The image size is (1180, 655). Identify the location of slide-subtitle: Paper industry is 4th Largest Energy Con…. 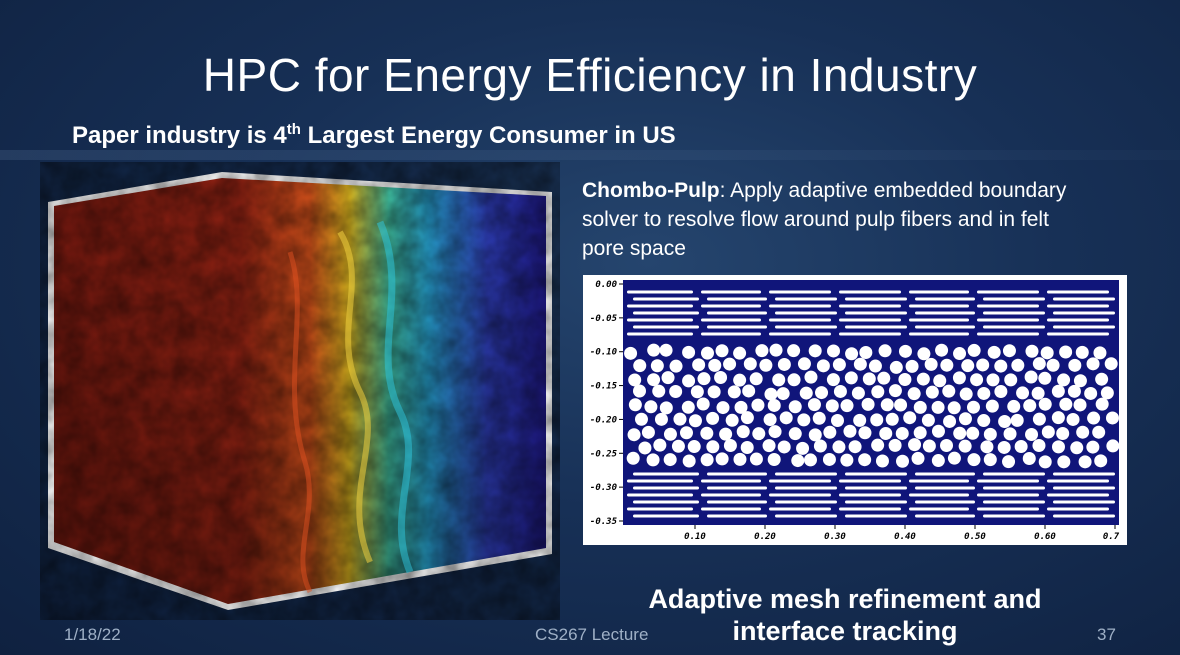
(374, 135).